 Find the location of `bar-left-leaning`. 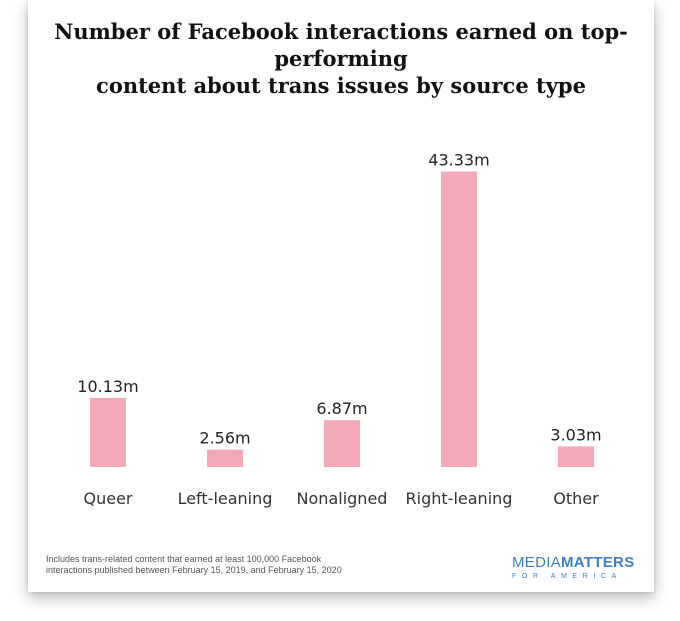

bar-left-leaning is located at coordinates (225, 458).